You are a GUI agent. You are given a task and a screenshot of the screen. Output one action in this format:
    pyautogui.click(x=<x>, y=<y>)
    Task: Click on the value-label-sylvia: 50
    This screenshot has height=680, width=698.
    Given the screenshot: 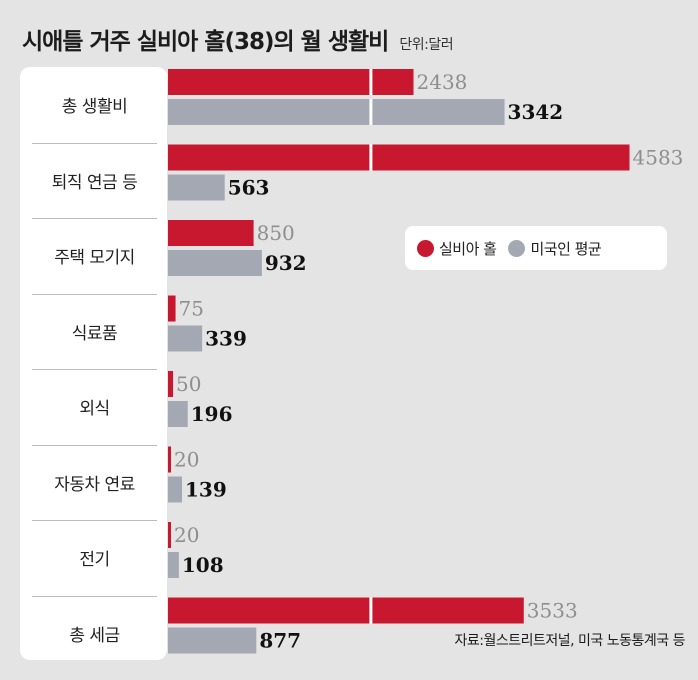 What is the action you would take?
    pyautogui.click(x=188, y=384)
    